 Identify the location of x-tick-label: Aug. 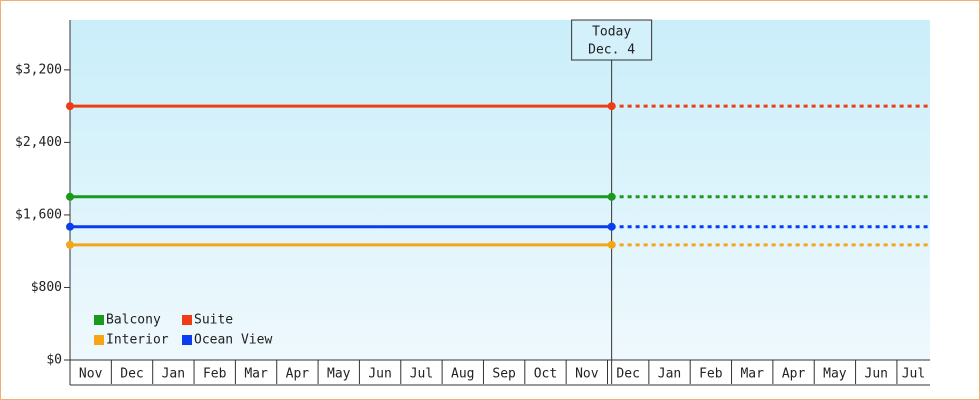
(462, 374).